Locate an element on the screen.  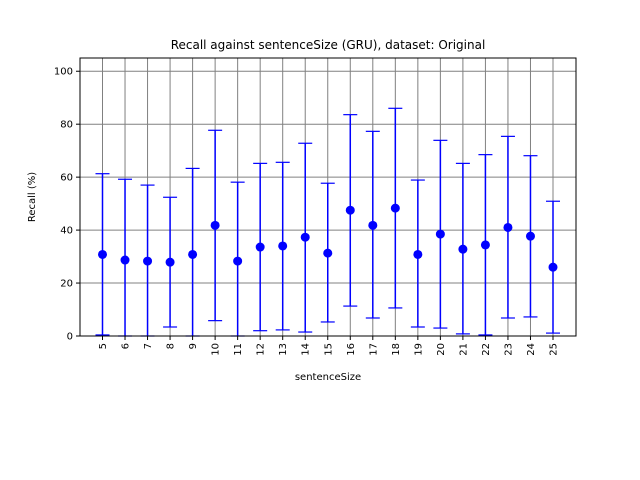
x-tick-label: 21 is located at coordinates (463, 349).